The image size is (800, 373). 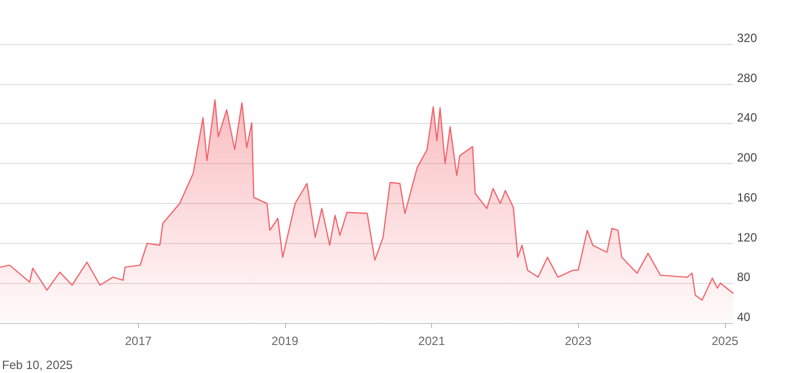 What do you see at coordinates (138, 341) in the screenshot?
I see `x-tick-label: 2017` at bounding box center [138, 341].